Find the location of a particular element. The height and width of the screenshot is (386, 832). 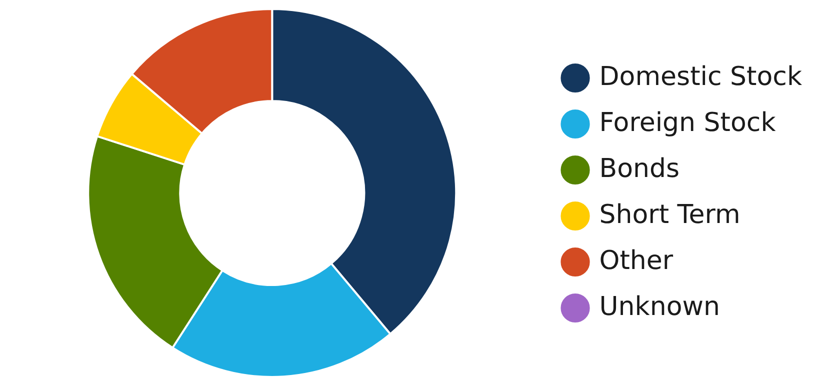

legend-label: Other is located at coordinates (636, 261).